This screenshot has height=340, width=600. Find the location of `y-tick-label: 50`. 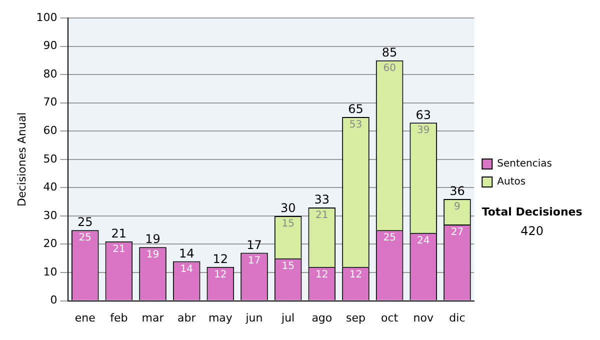

y-tick-label: 50 is located at coordinates (50, 159).